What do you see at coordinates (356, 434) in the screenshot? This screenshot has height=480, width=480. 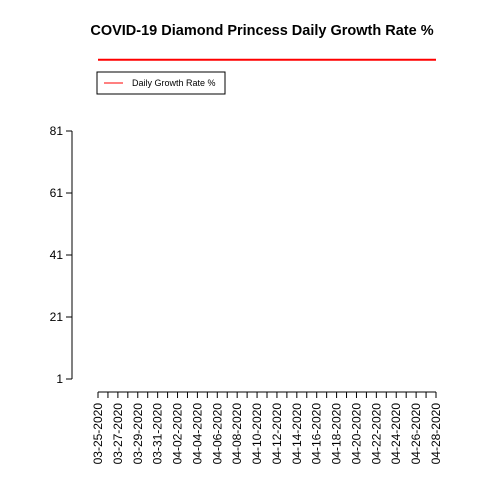 I see `x-tick-label: 04-20-2020` at bounding box center [356, 434].